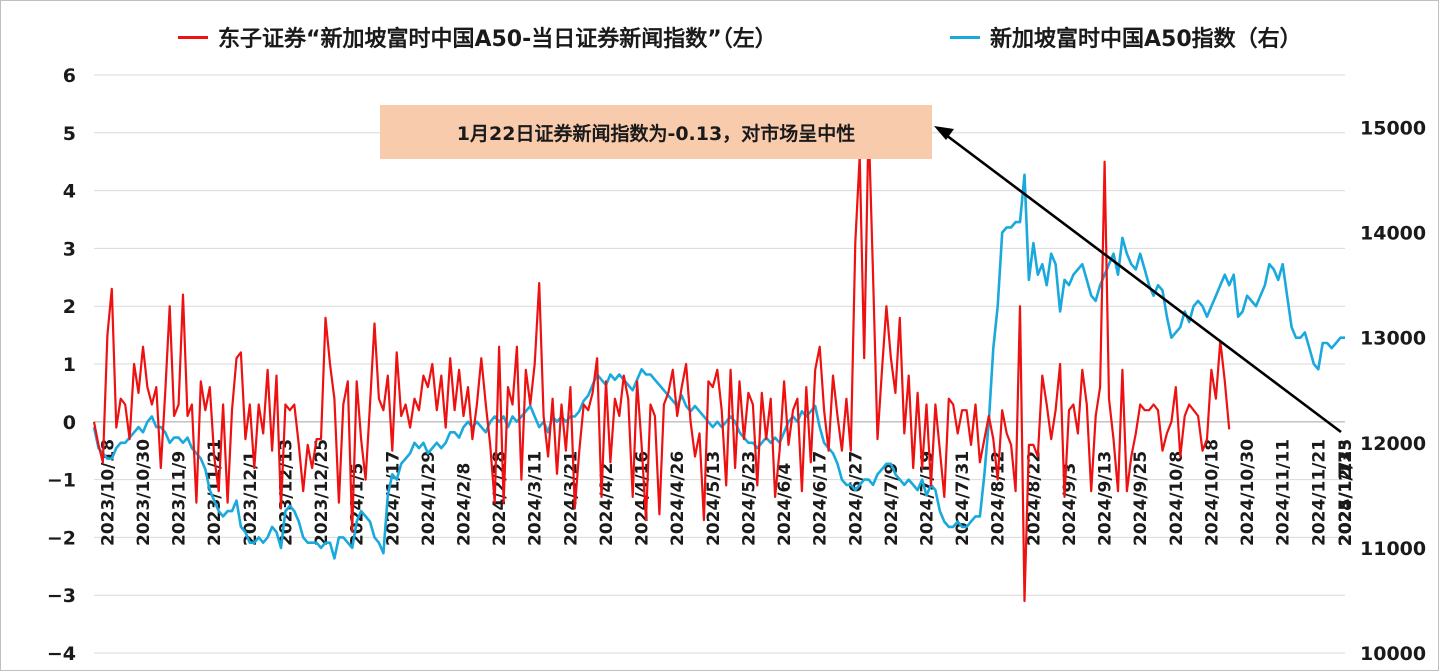 The width and height of the screenshot is (1439, 671). What do you see at coordinates (536, 498) in the screenshot?
I see `x-tick-label: 2024/3/11` at bounding box center [536, 498].